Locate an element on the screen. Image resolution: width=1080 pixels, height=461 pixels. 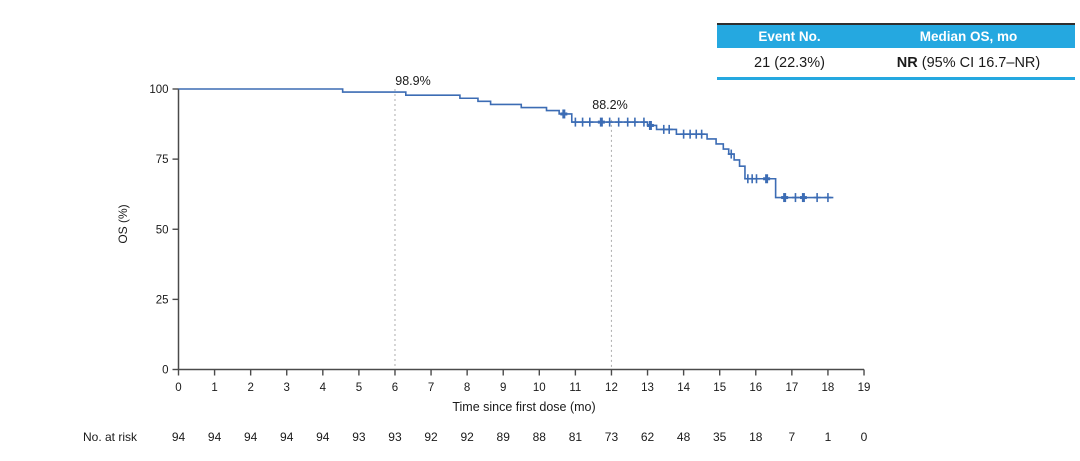
risk-count-month-6: 93 is located at coordinates (395, 437).